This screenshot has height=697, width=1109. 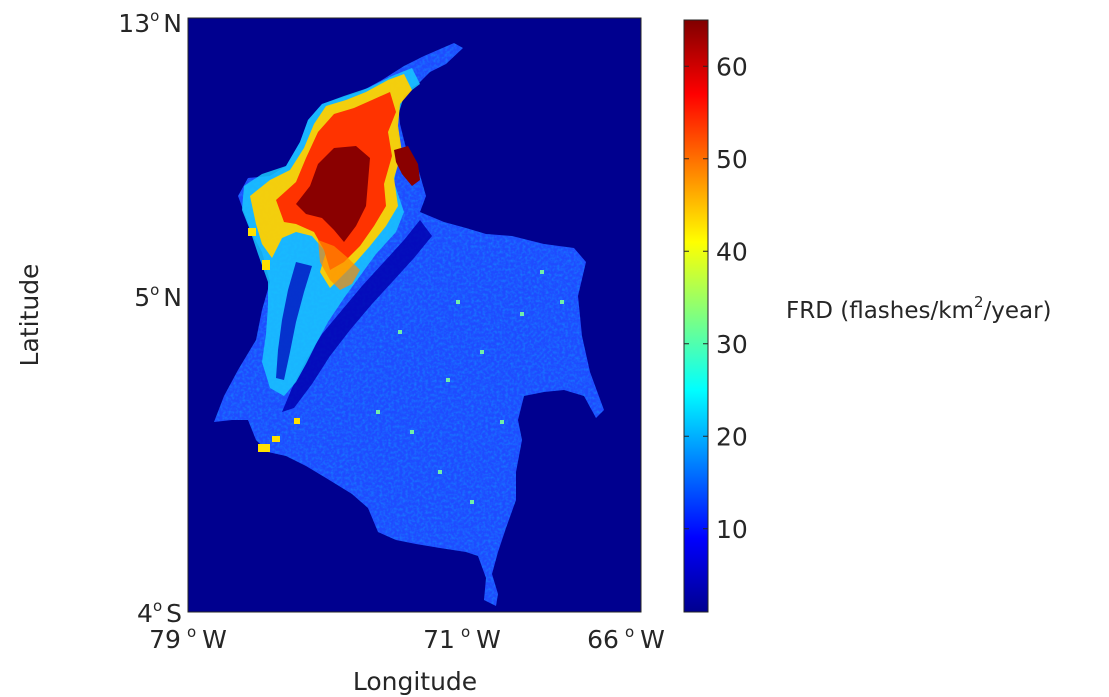 I want to click on cauca-low-ribbon, so click(x=294, y=321).